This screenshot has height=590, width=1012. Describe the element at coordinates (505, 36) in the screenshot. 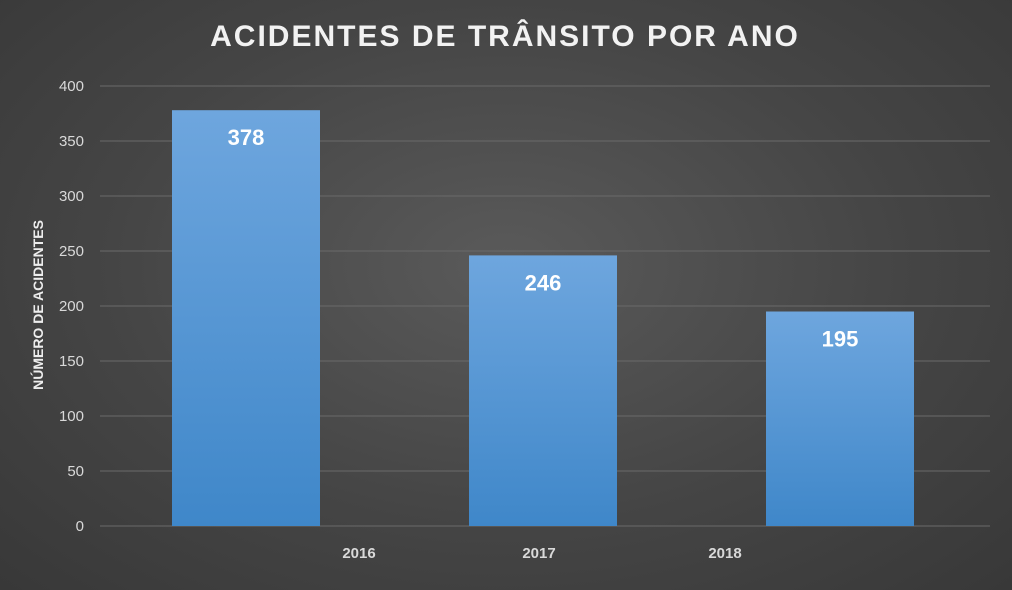

I see `chart-title: ACIDENTES DE TRÂNSITO POR ANO` at that location.